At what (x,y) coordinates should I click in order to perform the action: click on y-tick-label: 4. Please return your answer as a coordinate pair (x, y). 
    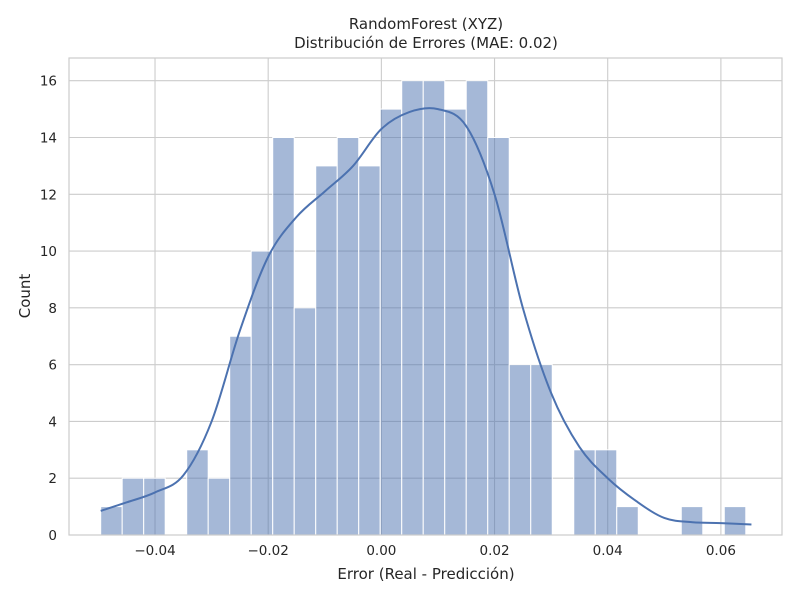
    Looking at the image, I should click on (52, 422).